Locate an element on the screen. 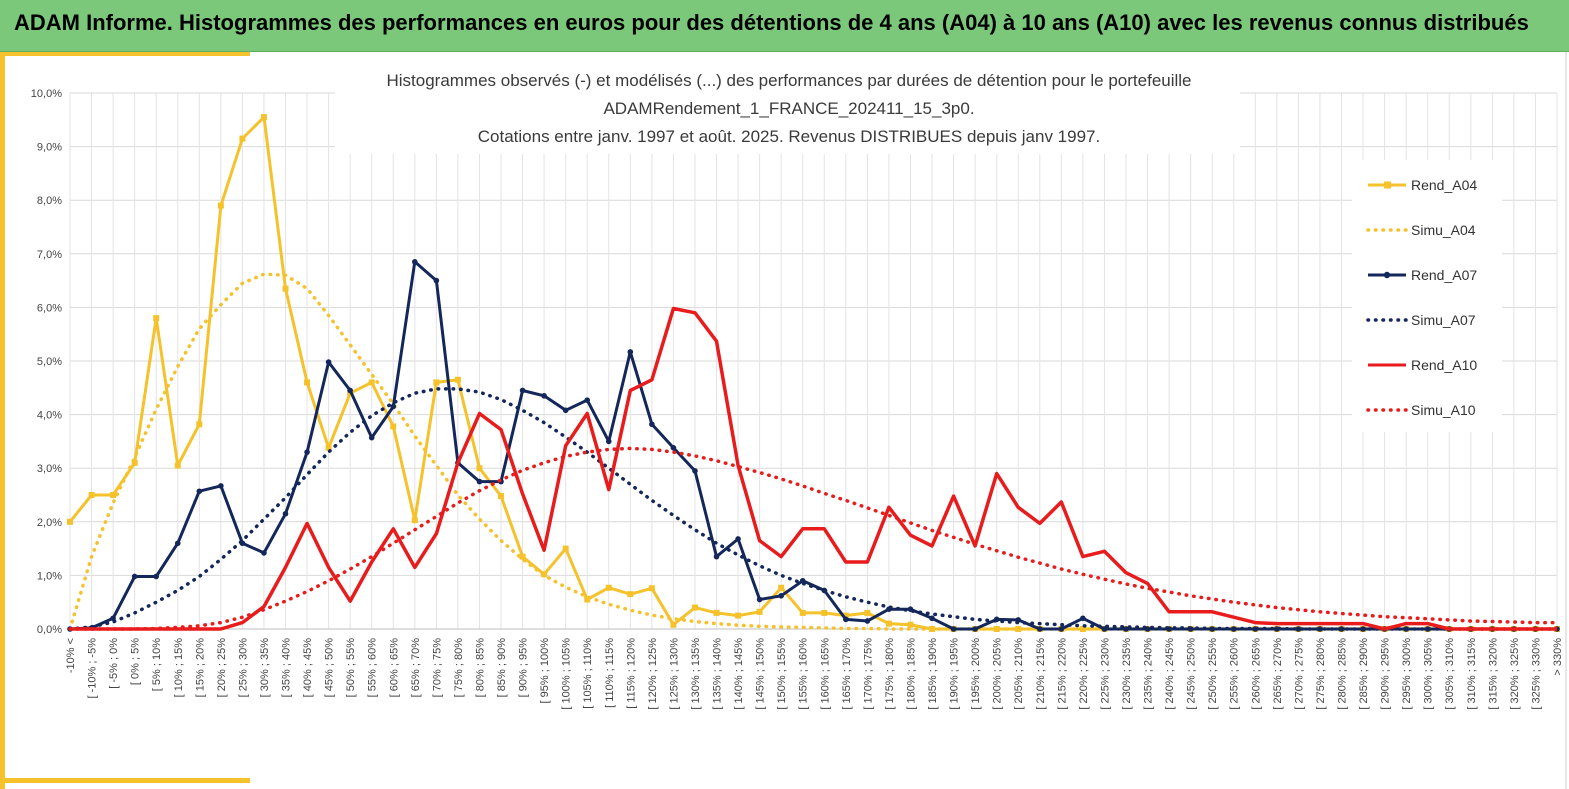 The width and height of the screenshot is (1569, 789). legend-label-Rend_A07: Rend_A07 is located at coordinates (1444, 275).